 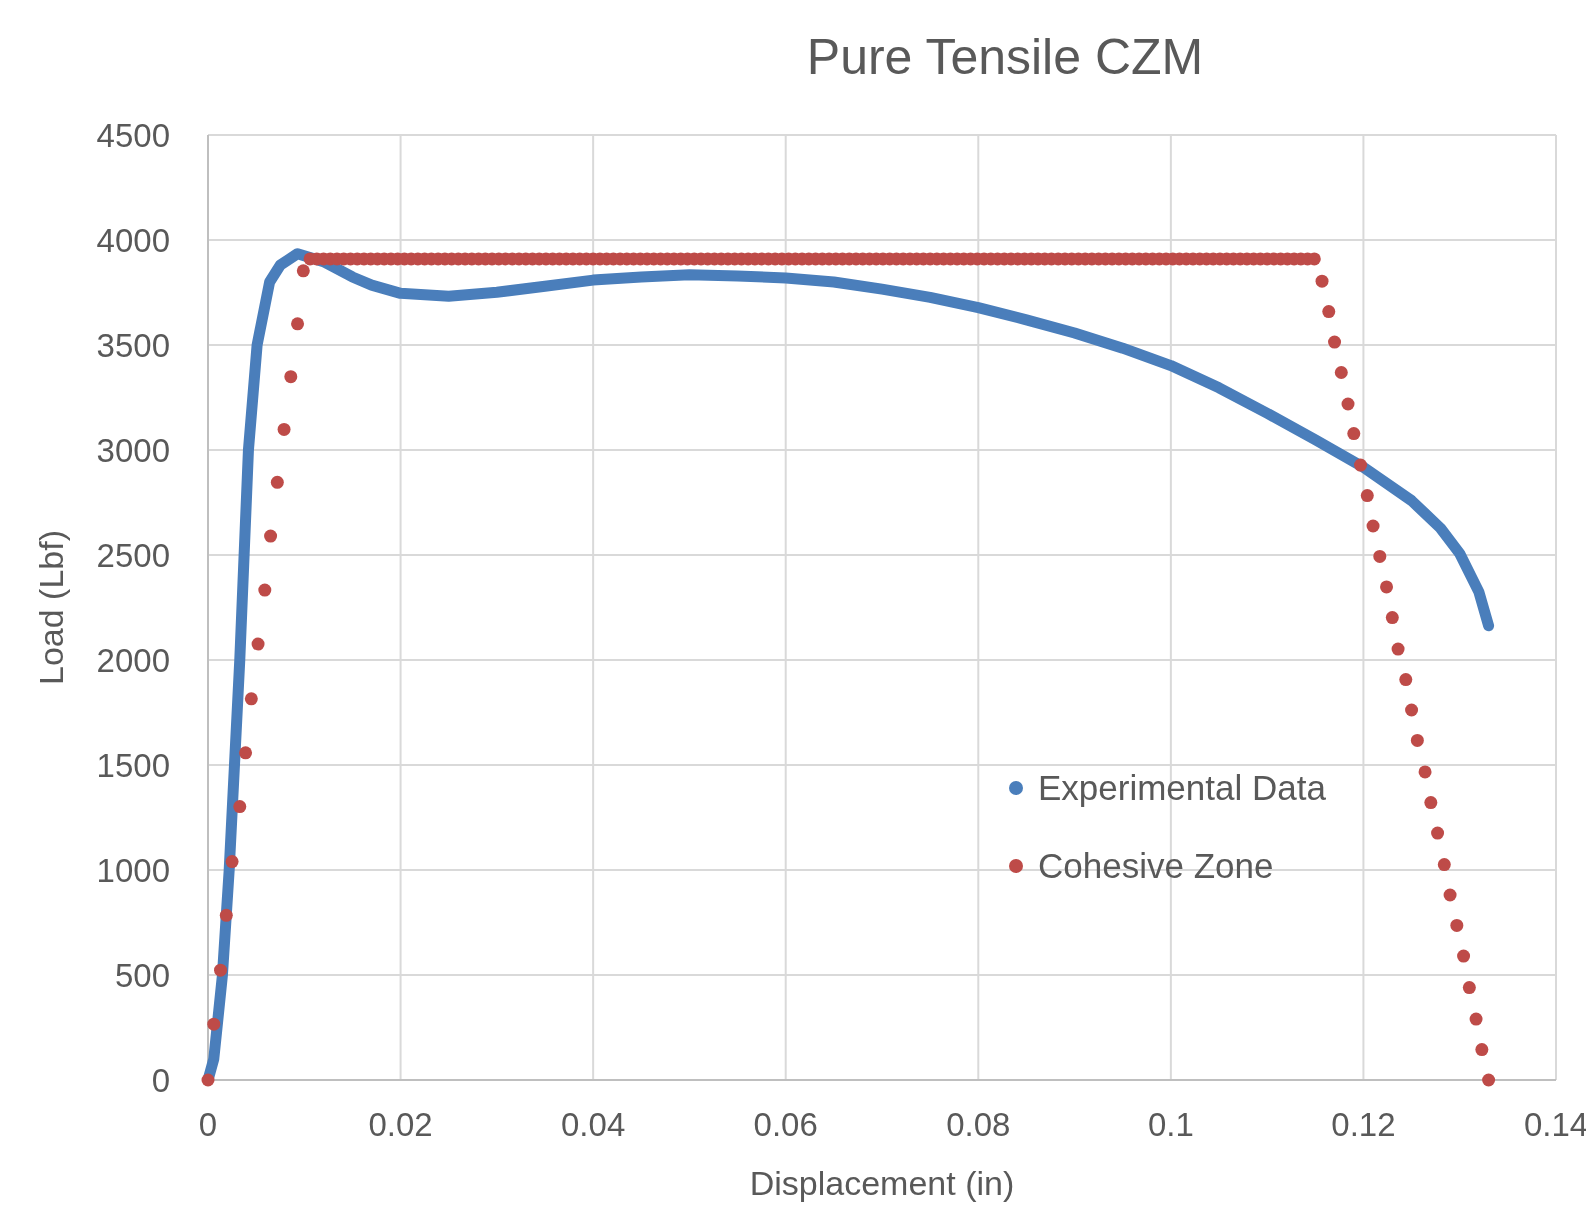 What do you see at coordinates (133, 870) in the screenshot?
I see `y-tick-label: 1000` at bounding box center [133, 870].